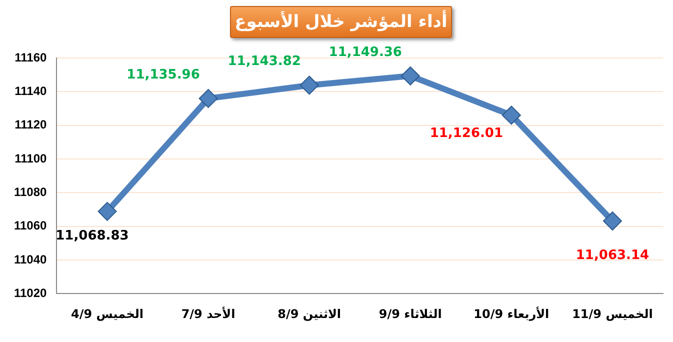  Describe the element at coordinates (31, 259) in the screenshot. I see `y-tick-label: 11040` at that location.